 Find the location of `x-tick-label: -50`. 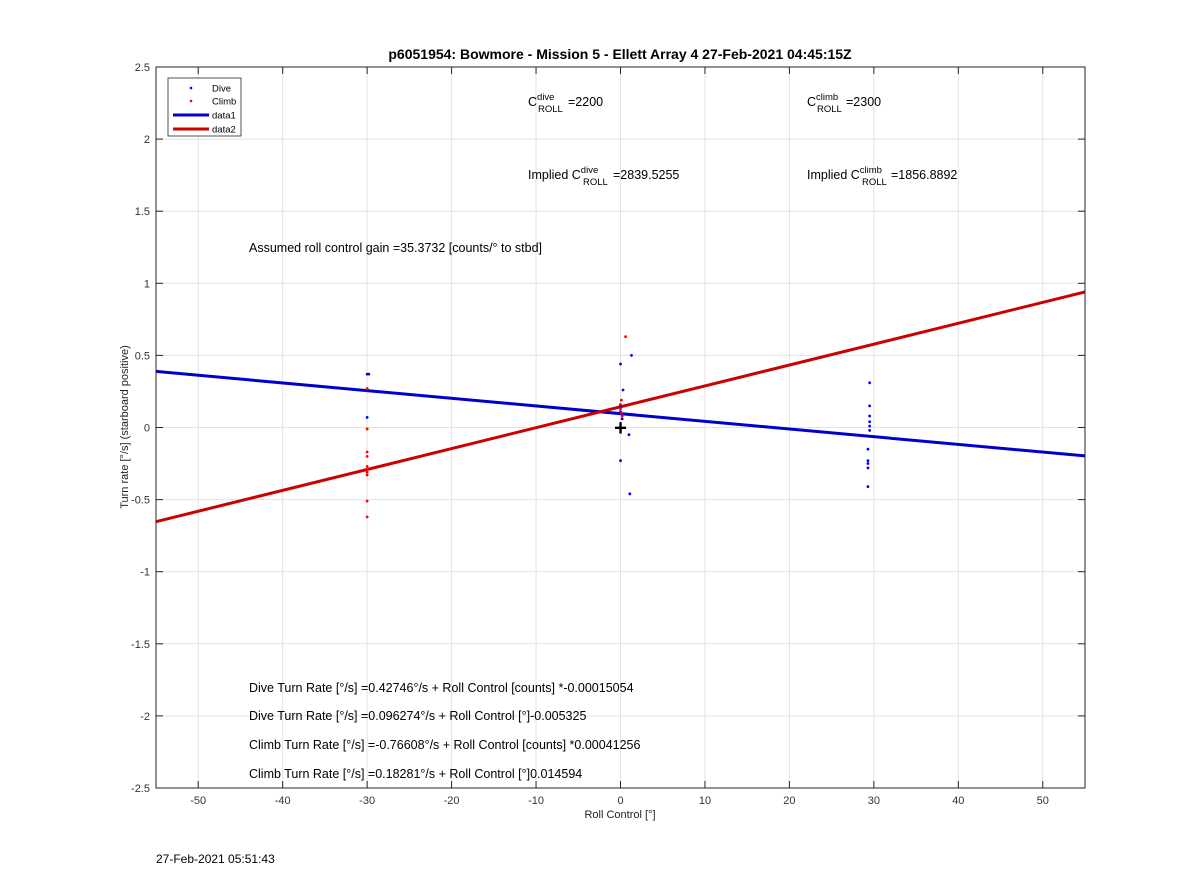

x-tick-label: -50 is located at coordinates (198, 801).